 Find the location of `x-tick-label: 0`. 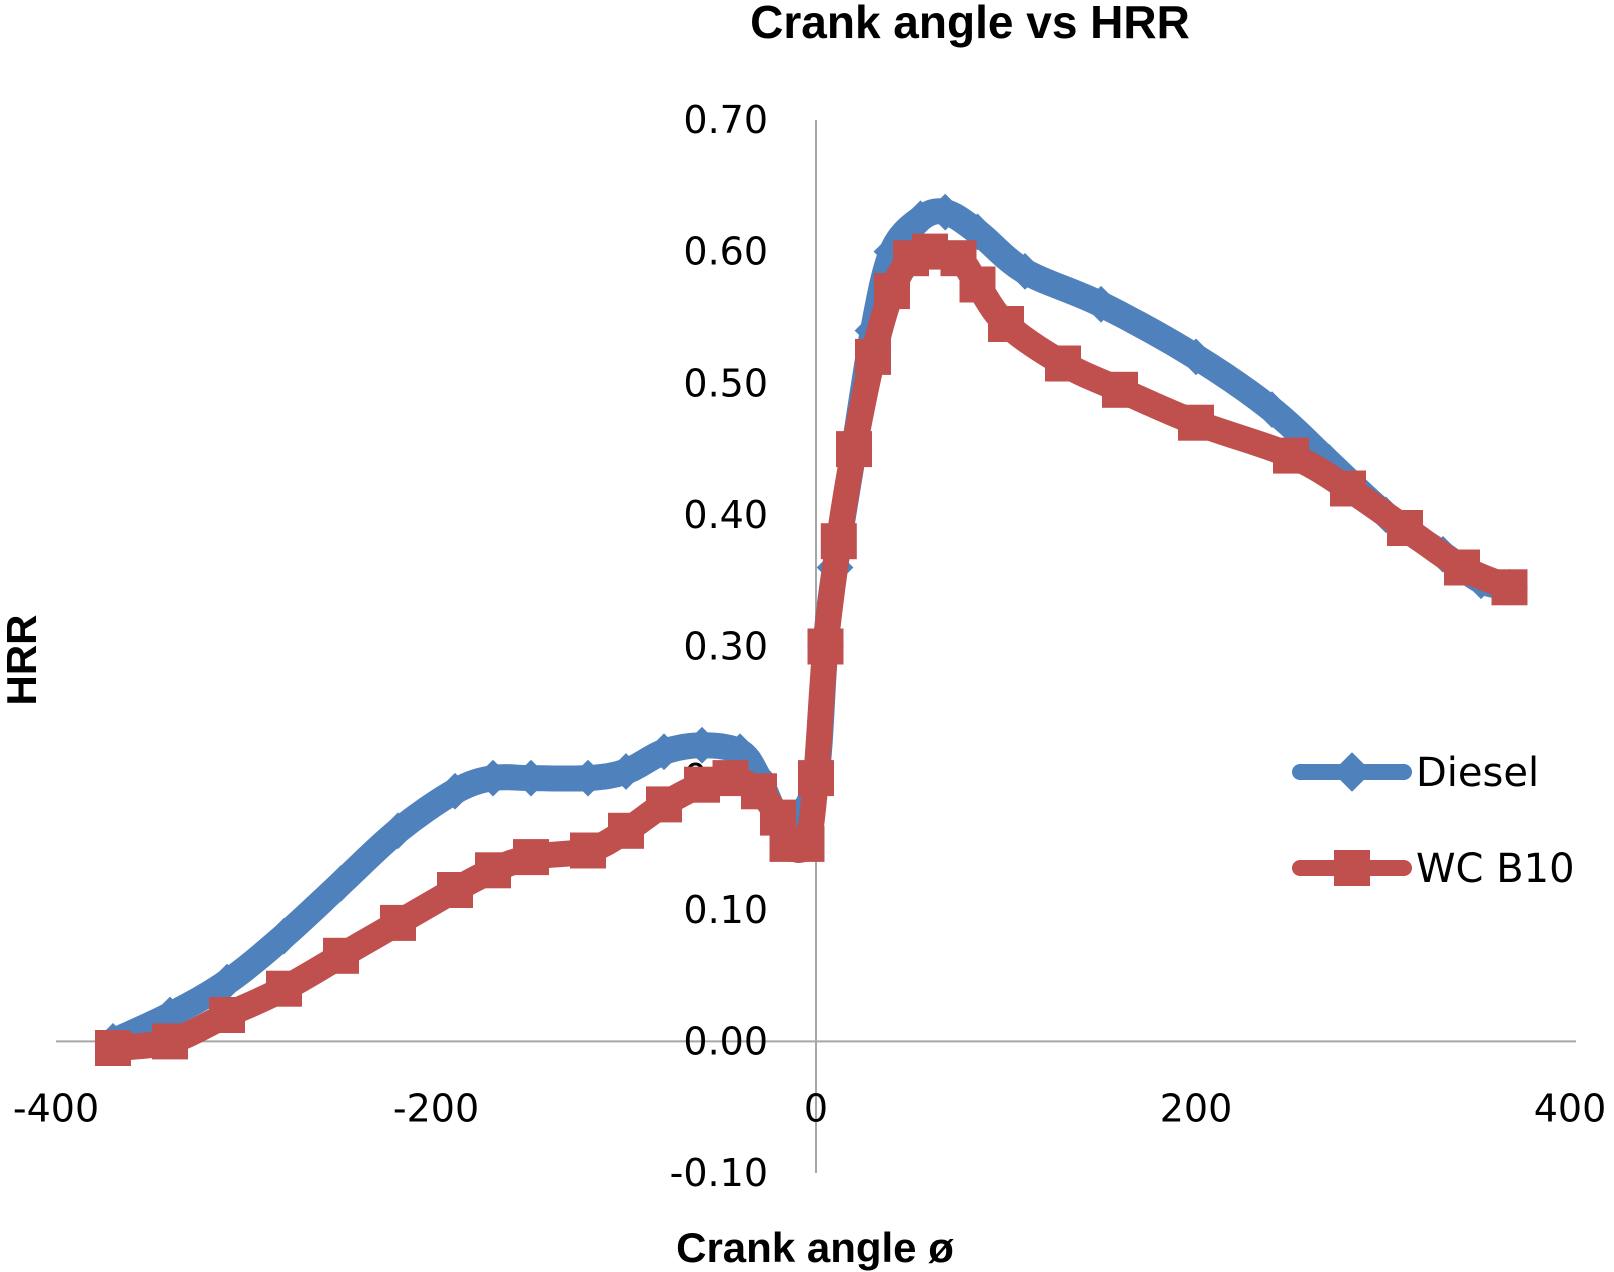

x-tick-label: 0 is located at coordinates (816, 1108).